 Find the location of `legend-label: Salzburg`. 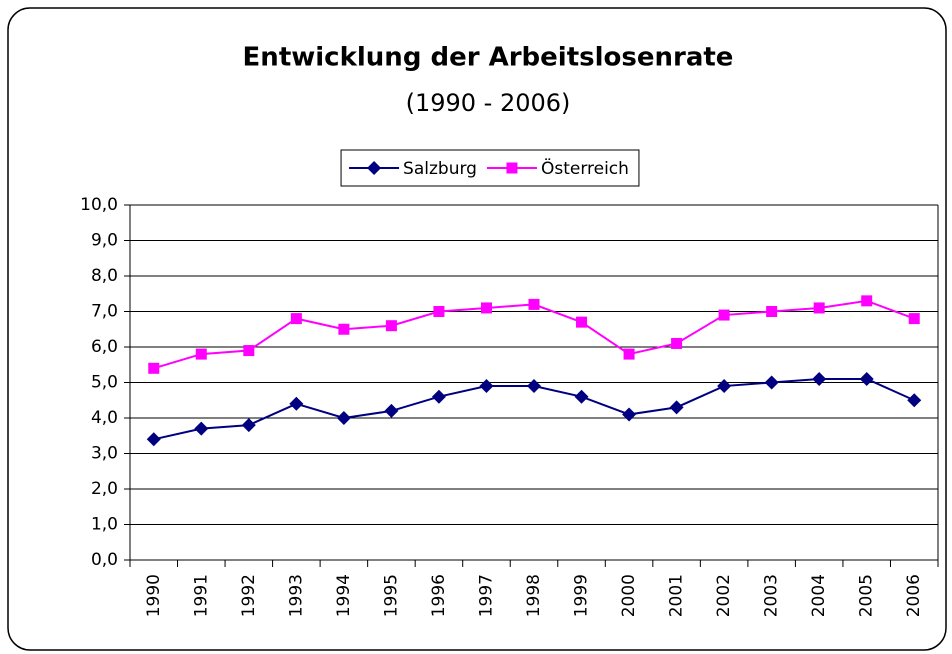

legend-label: Salzburg is located at coordinates (440, 169).